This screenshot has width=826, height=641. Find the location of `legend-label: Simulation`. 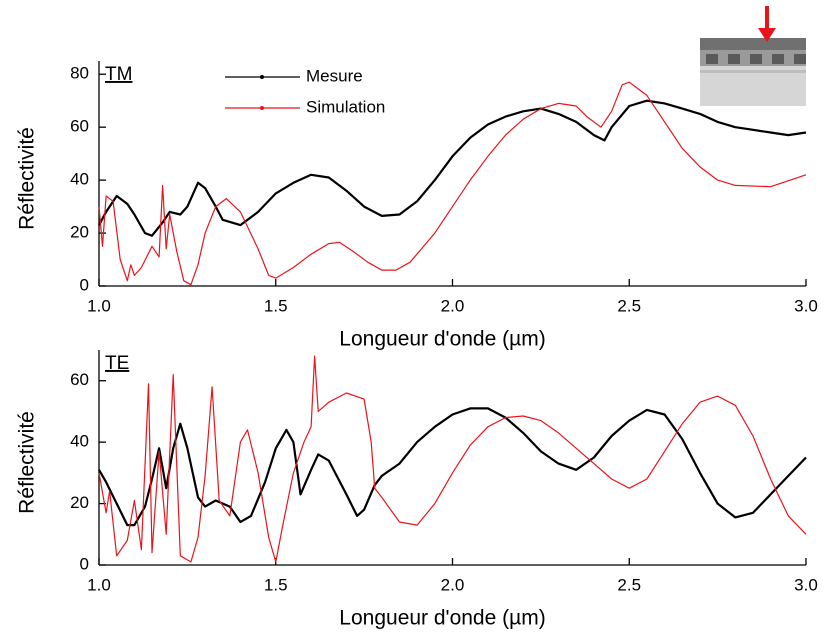

legend-label: Simulation is located at coordinates (345, 106).